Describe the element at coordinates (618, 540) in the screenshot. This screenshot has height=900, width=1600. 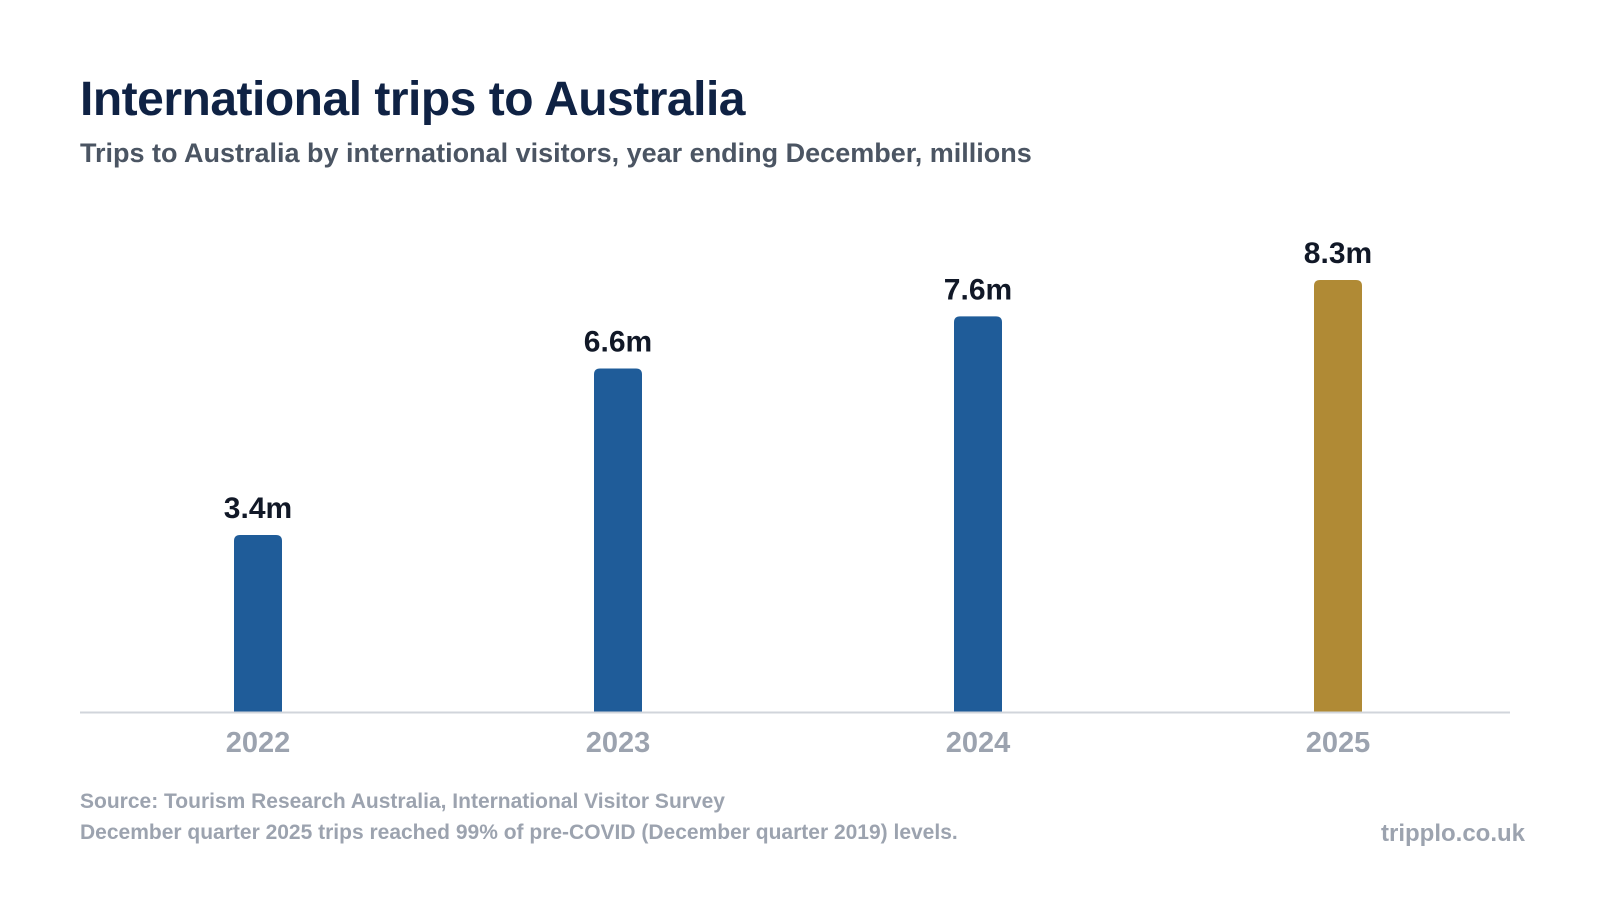
I see `bar-2023` at that location.